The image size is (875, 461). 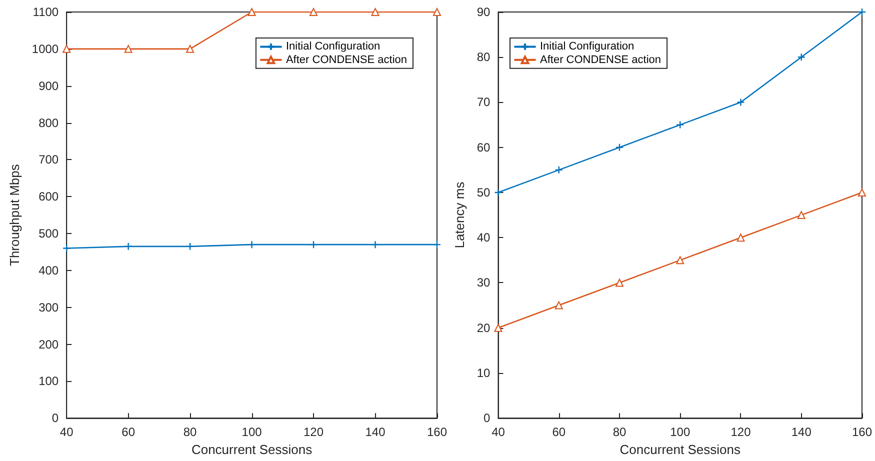 What do you see at coordinates (483, 373) in the screenshot?
I see `y-tick-label: 10` at bounding box center [483, 373].